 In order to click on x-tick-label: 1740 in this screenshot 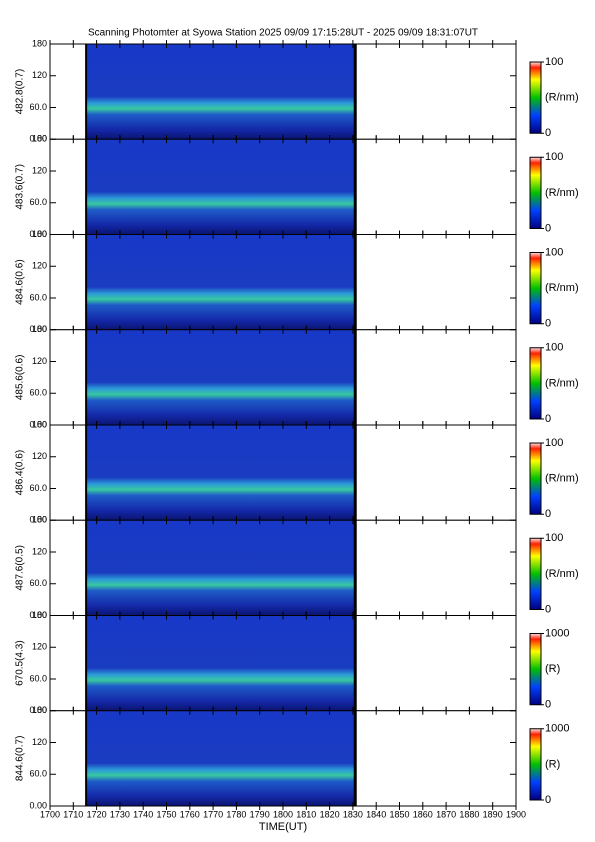, I will do `click(143, 814)`.